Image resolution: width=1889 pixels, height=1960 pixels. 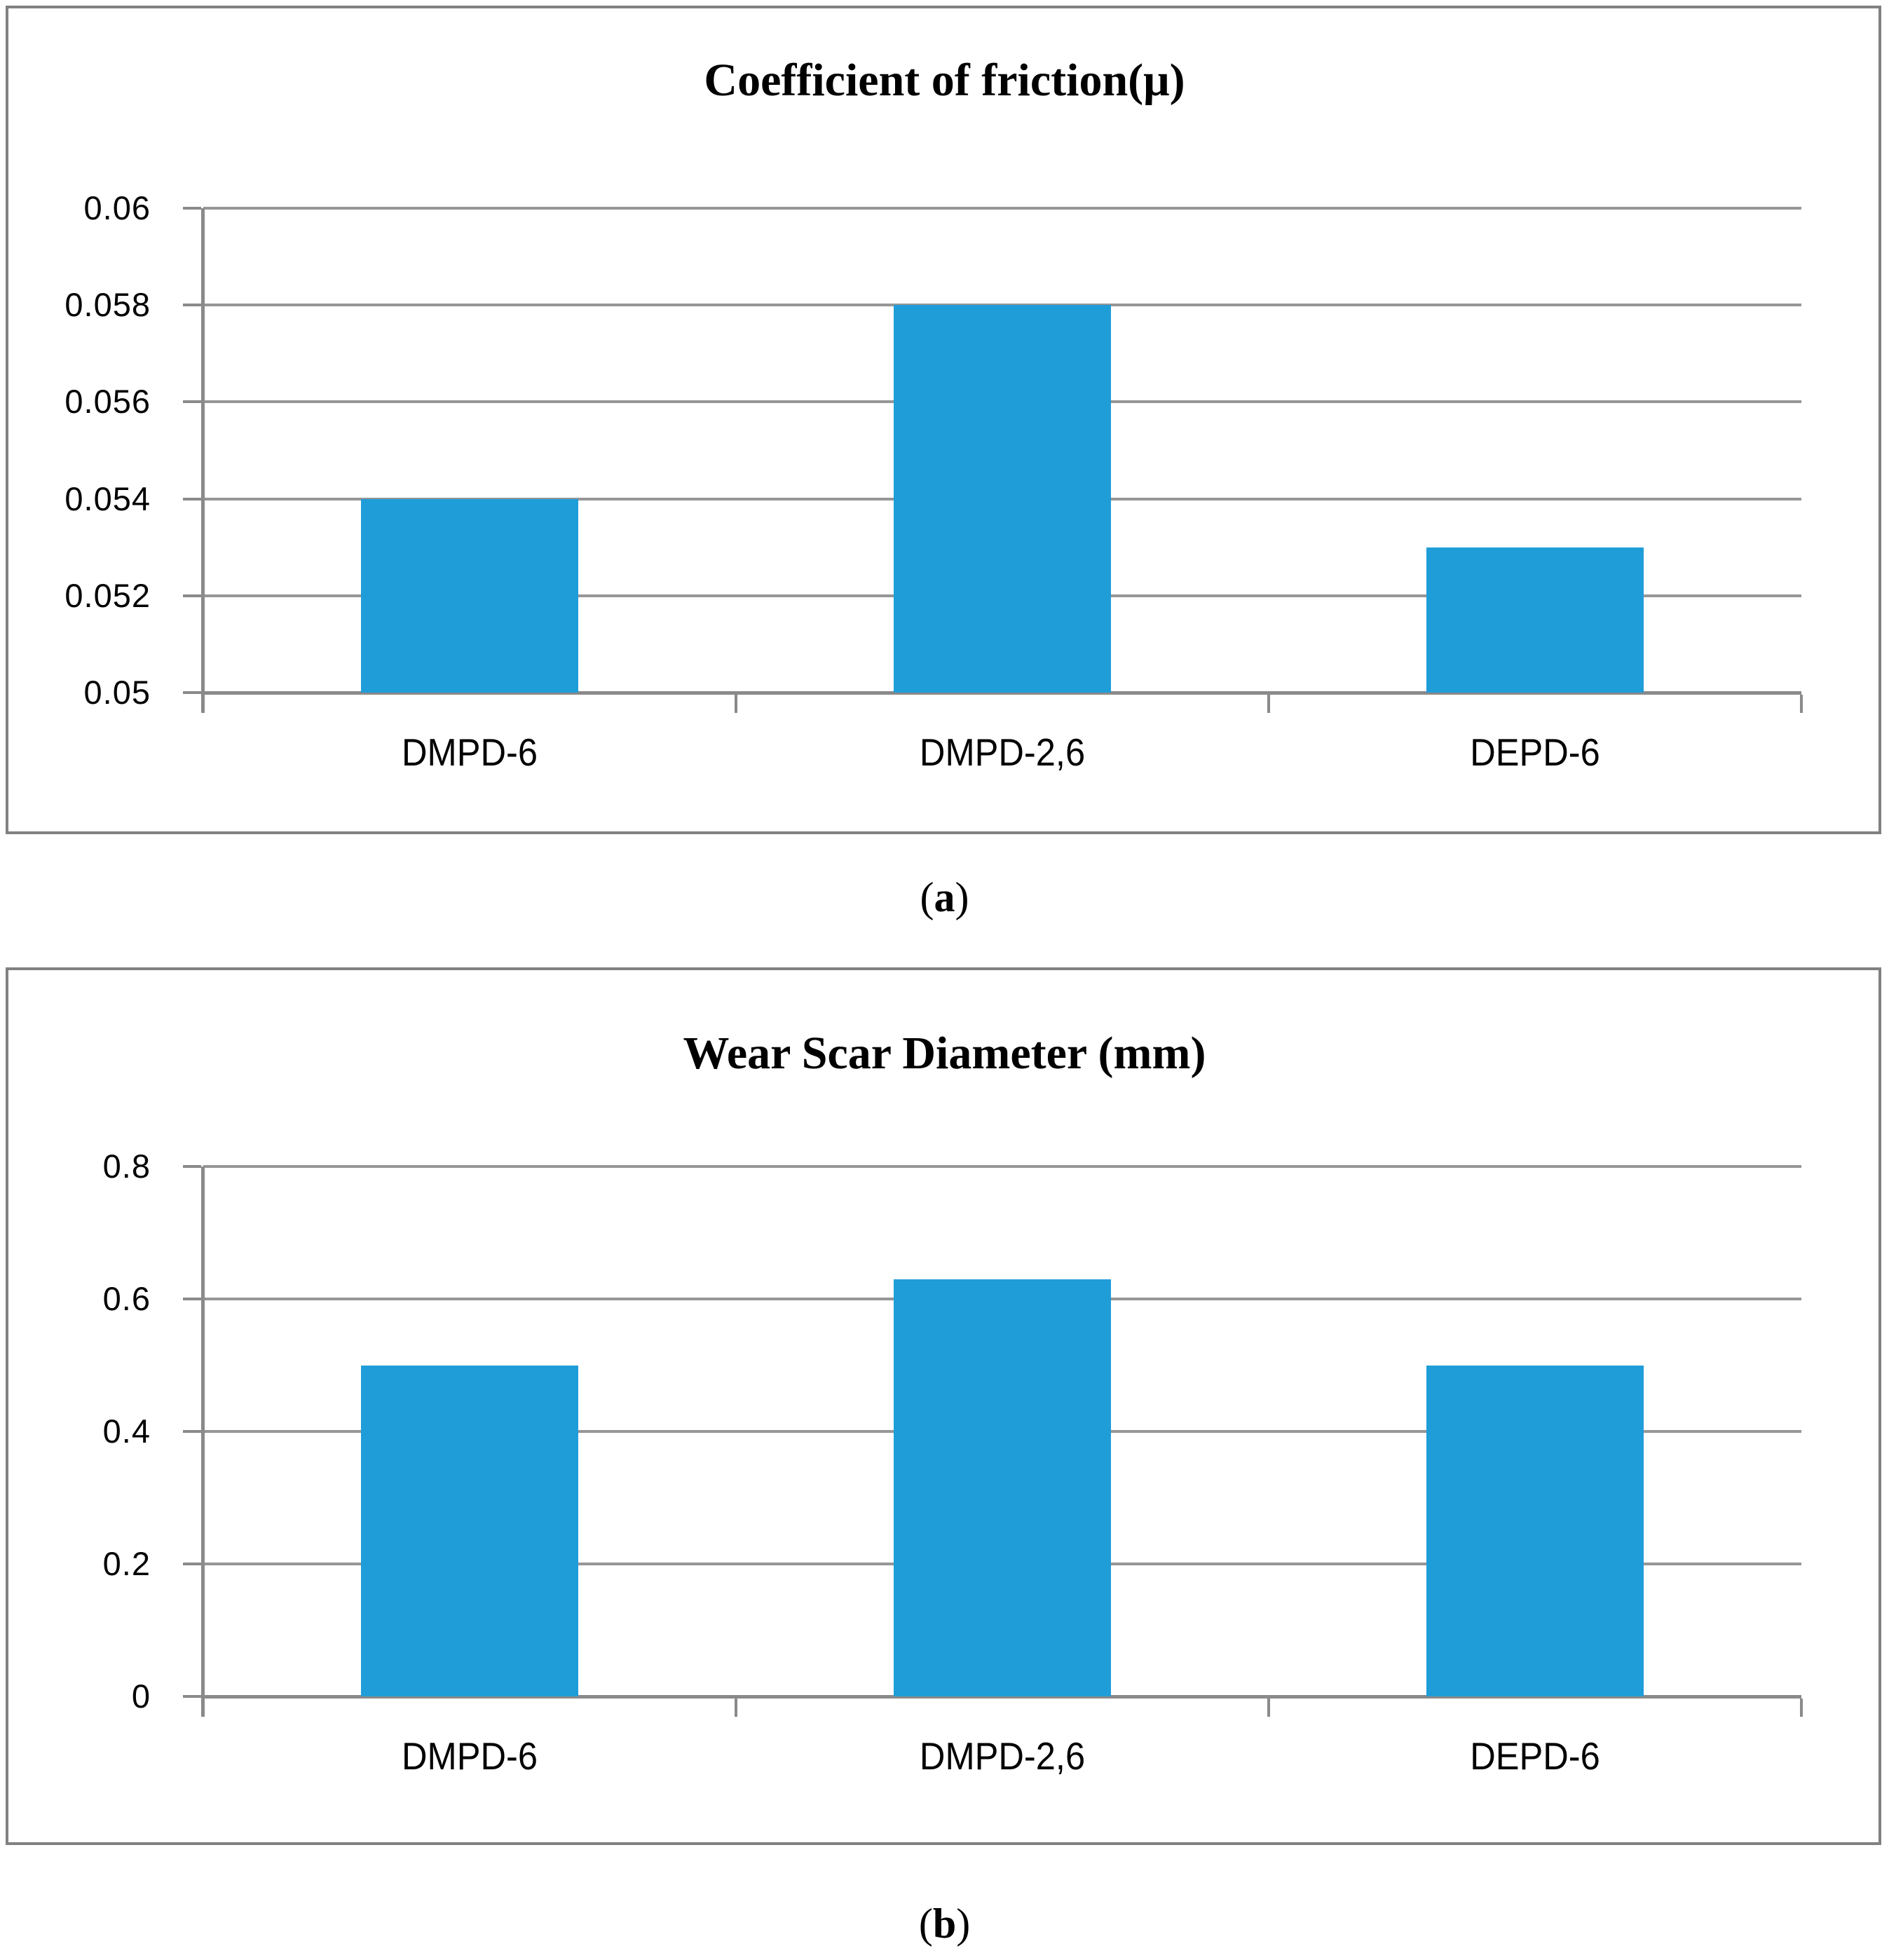 What do you see at coordinates (127, 1166) in the screenshot?
I see `y-tick-label-0.8: 0.8` at bounding box center [127, 1166].